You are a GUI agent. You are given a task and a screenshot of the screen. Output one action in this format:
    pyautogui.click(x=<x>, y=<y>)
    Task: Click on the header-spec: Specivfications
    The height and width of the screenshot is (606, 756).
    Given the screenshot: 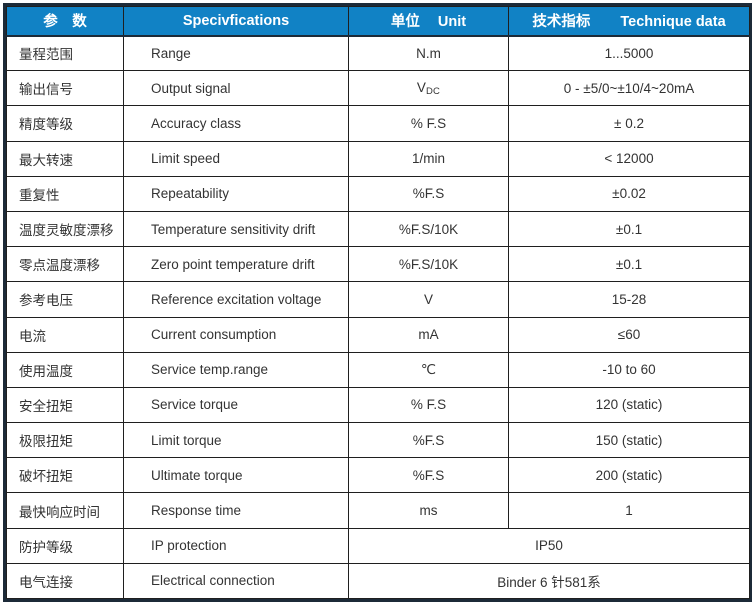 What is the action you would take?
    pyautogui.click(x=236, y=21)
    